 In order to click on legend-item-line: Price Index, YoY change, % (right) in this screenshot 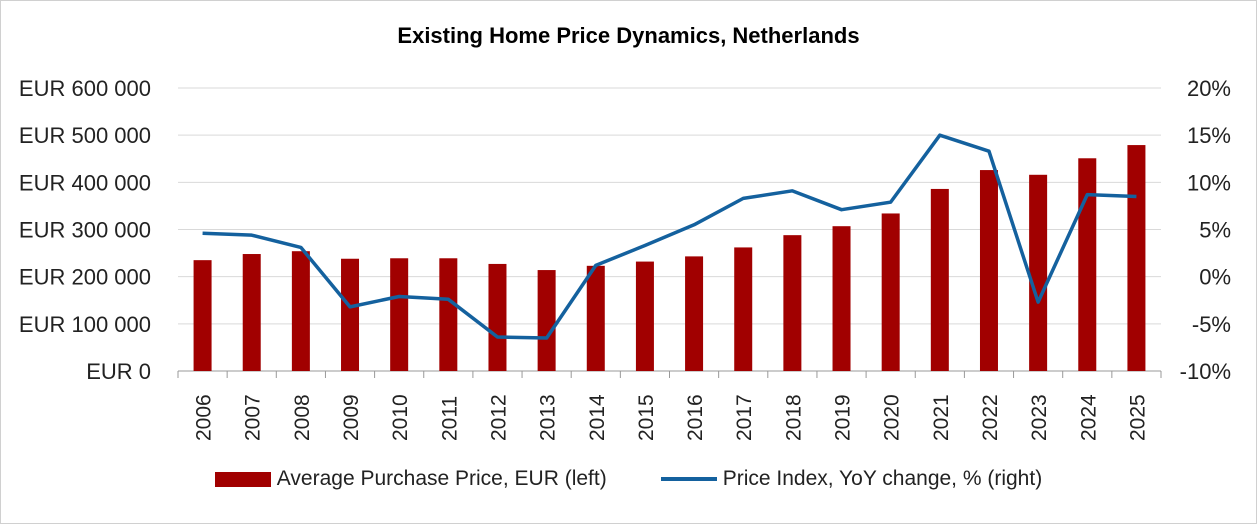, I will do `click(851, 479)`.